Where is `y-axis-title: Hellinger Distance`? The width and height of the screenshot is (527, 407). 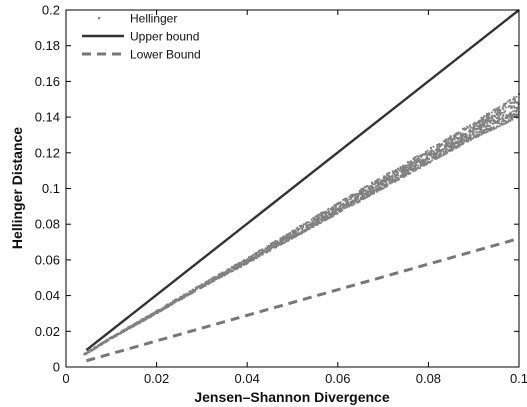 y-axis-title: Hellinger Distance is located at coordinates (17, 188).